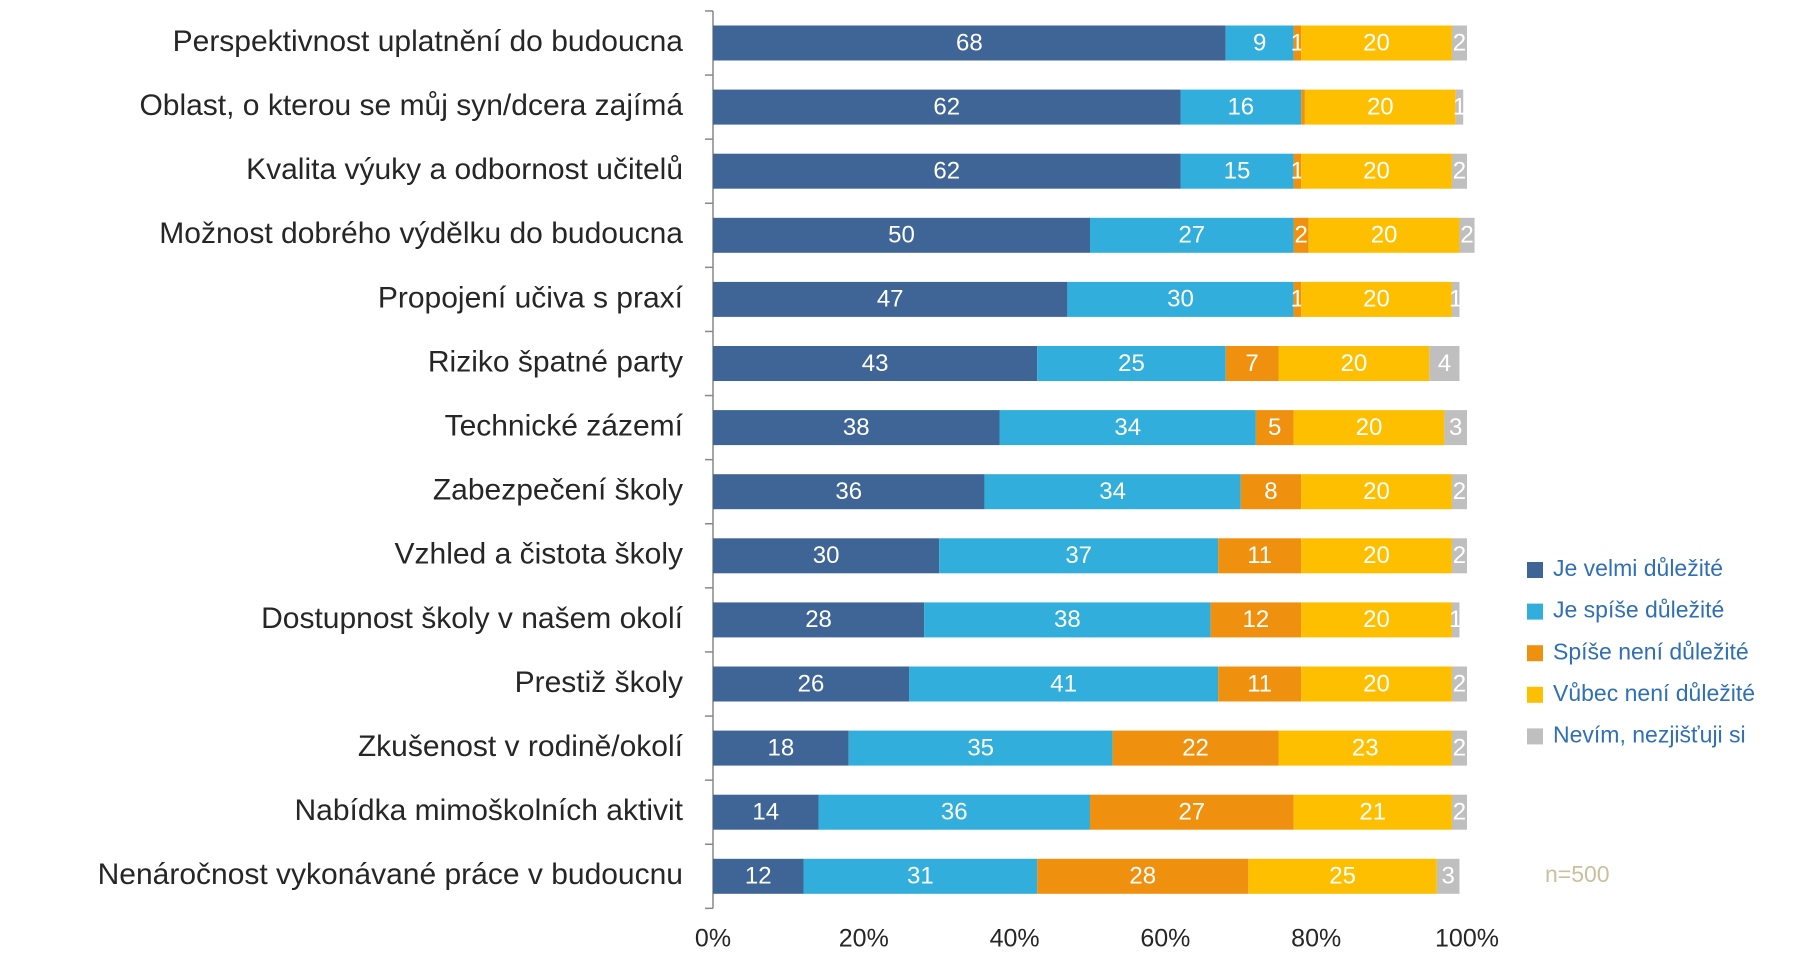 This screenshot has height=960, width=1814. What do you see at coordinates (1259, 555) in the screenshot?
I see `data-label: 11` at bounding box center [1259, 555].